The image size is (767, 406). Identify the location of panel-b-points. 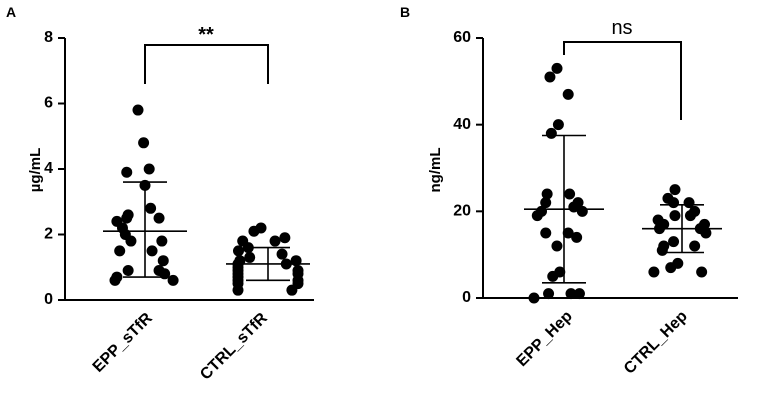
(620, 183).